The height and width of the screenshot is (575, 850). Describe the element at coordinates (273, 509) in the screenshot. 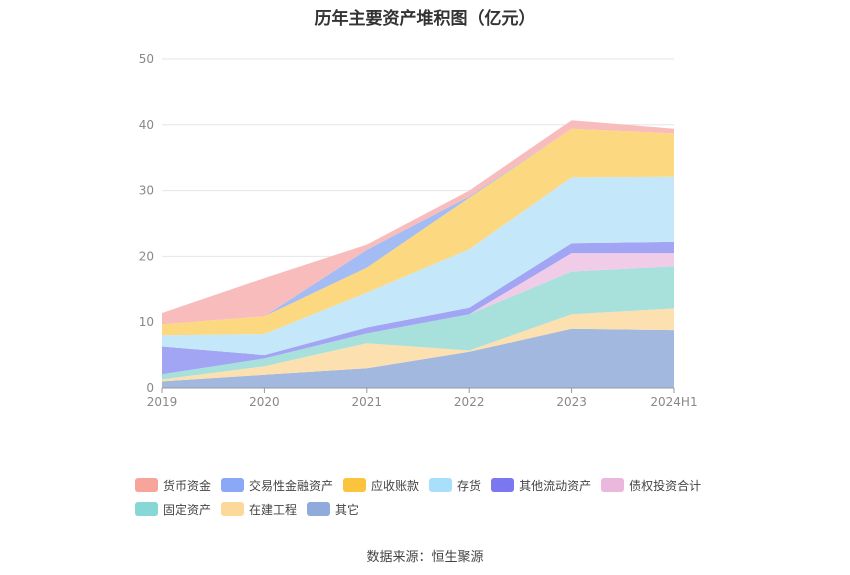

I see `legend-label: 在建工程` at that location.